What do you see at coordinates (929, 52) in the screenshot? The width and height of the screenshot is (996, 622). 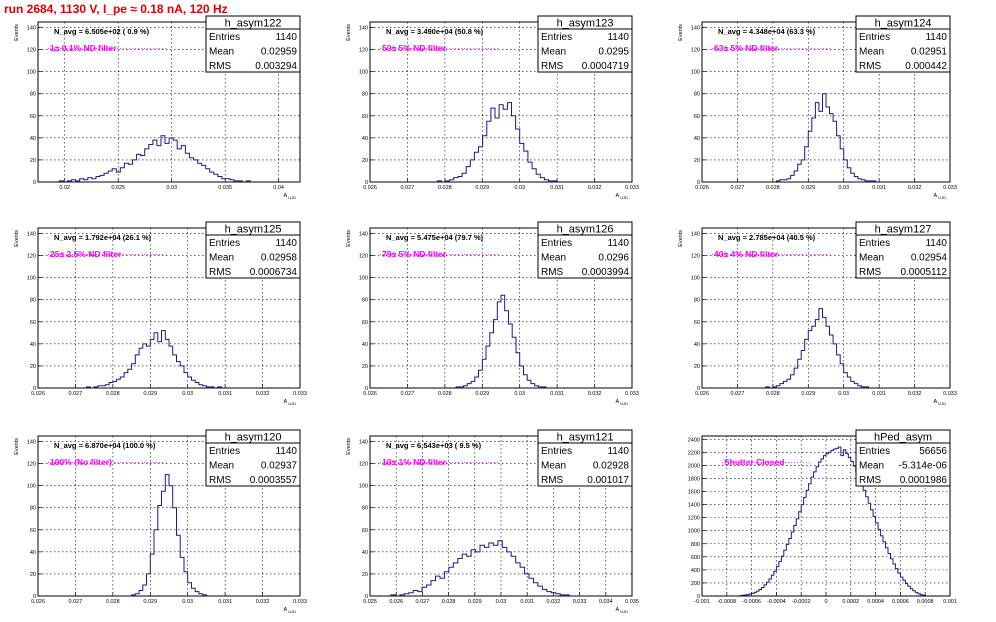 I see `stats-value-mean: 0.02951` at bounding box center [929, 52].